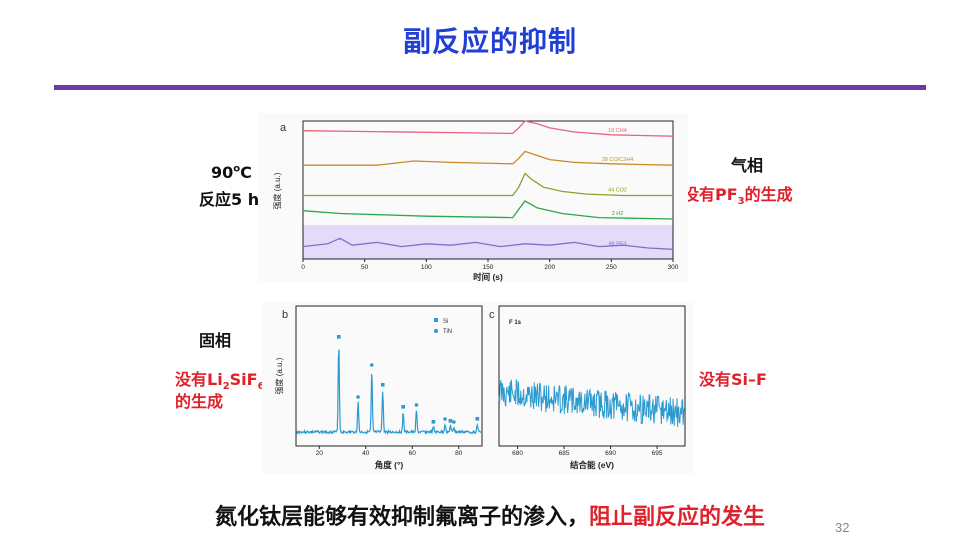 This screenshot has width=980, height=551. Describe the element at coordinates (673, 267) in the screenshot. I see `a-xtick-6: 300` at that location.